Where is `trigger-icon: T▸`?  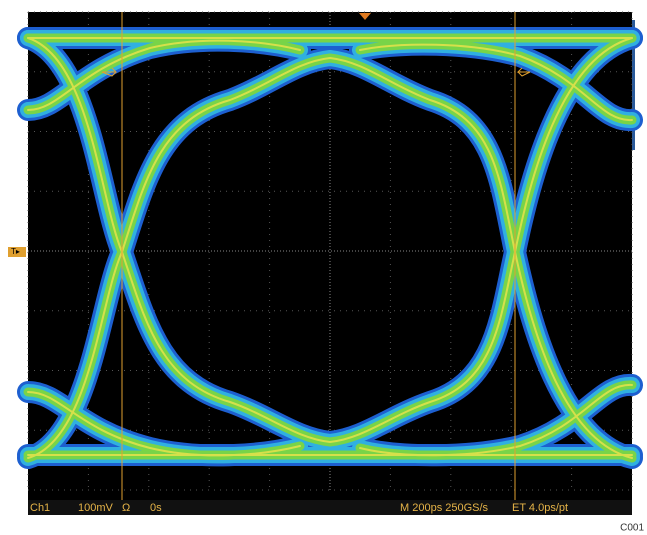
trigger-icon: T▸ is located at coordinates (15, 251).